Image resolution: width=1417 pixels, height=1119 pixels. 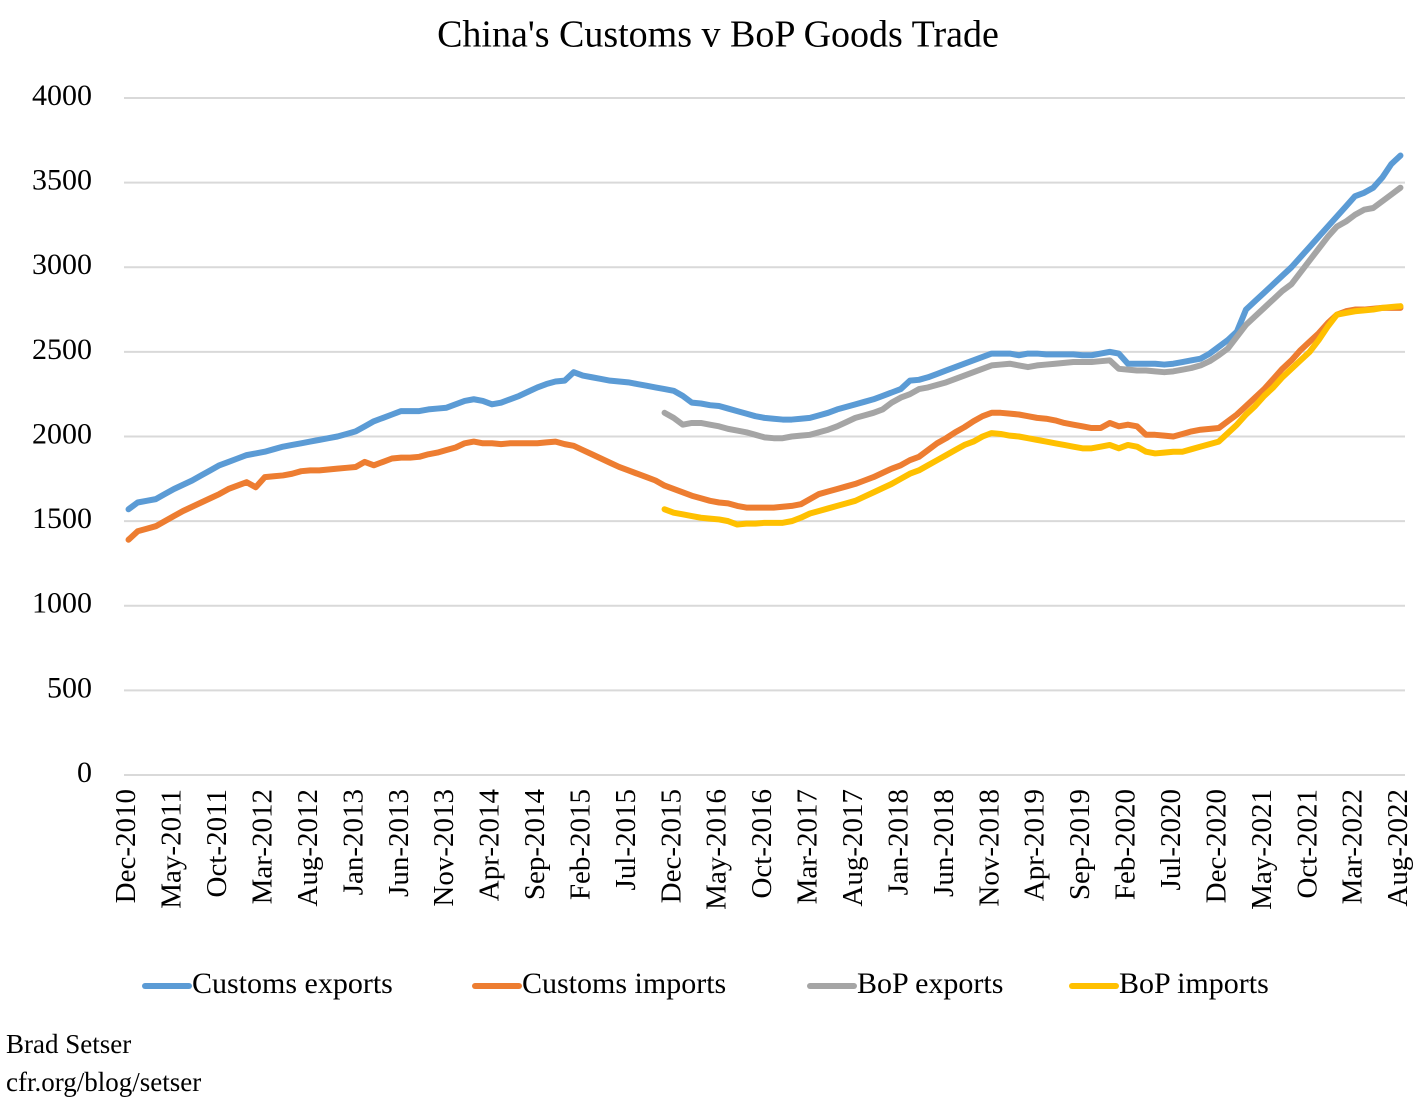 I want to click on y-tick-label: 1000, so click(x=62, y=603).